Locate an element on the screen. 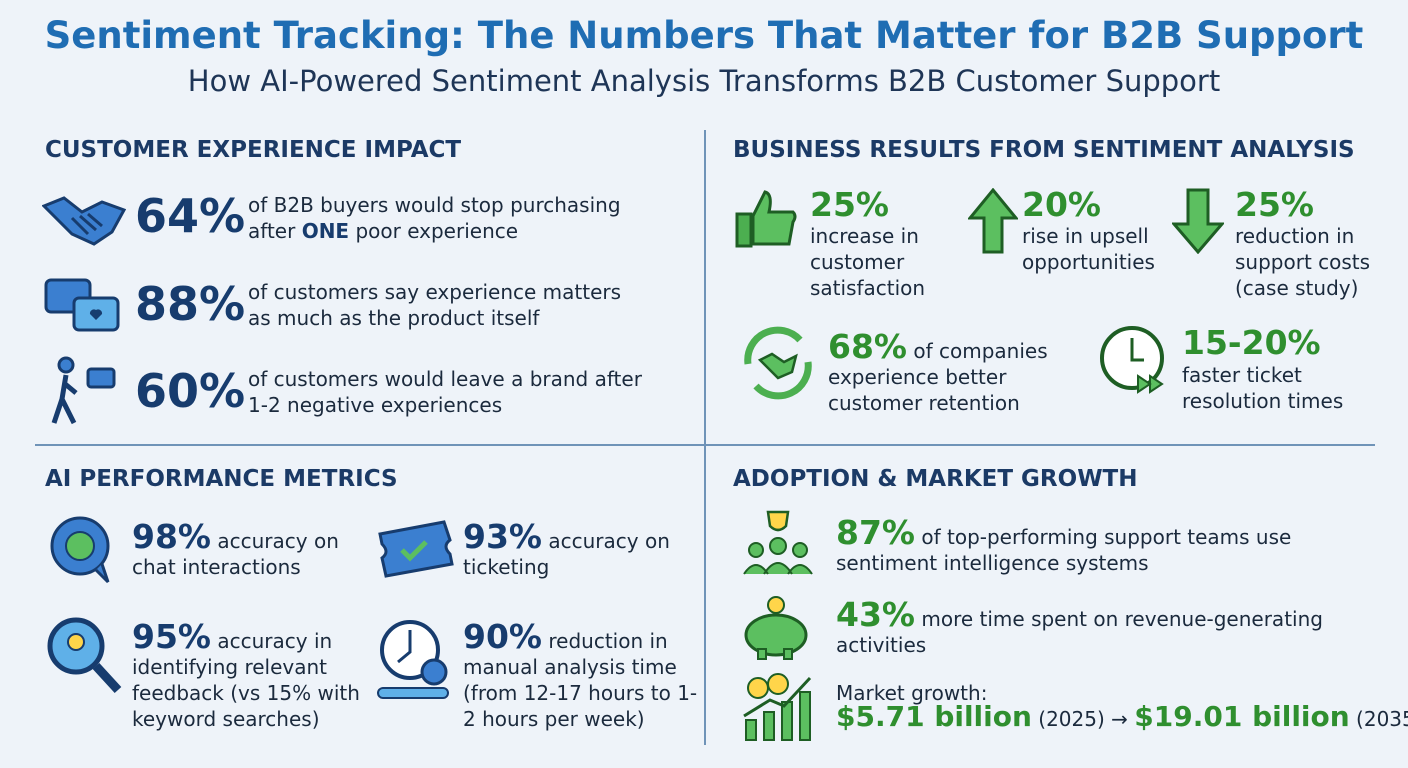 The image size is (1408, 768). stat: 43% is located at coordinates (875, 614).